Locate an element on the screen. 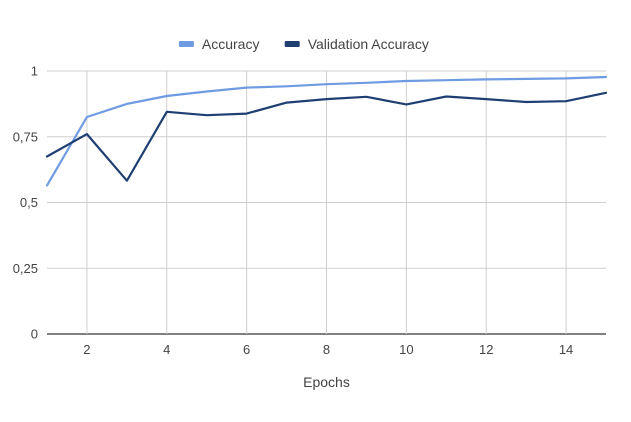  y-axis-ticks: 0 0,25 0,5 0,75 1 is located at coordinates (25, 203).